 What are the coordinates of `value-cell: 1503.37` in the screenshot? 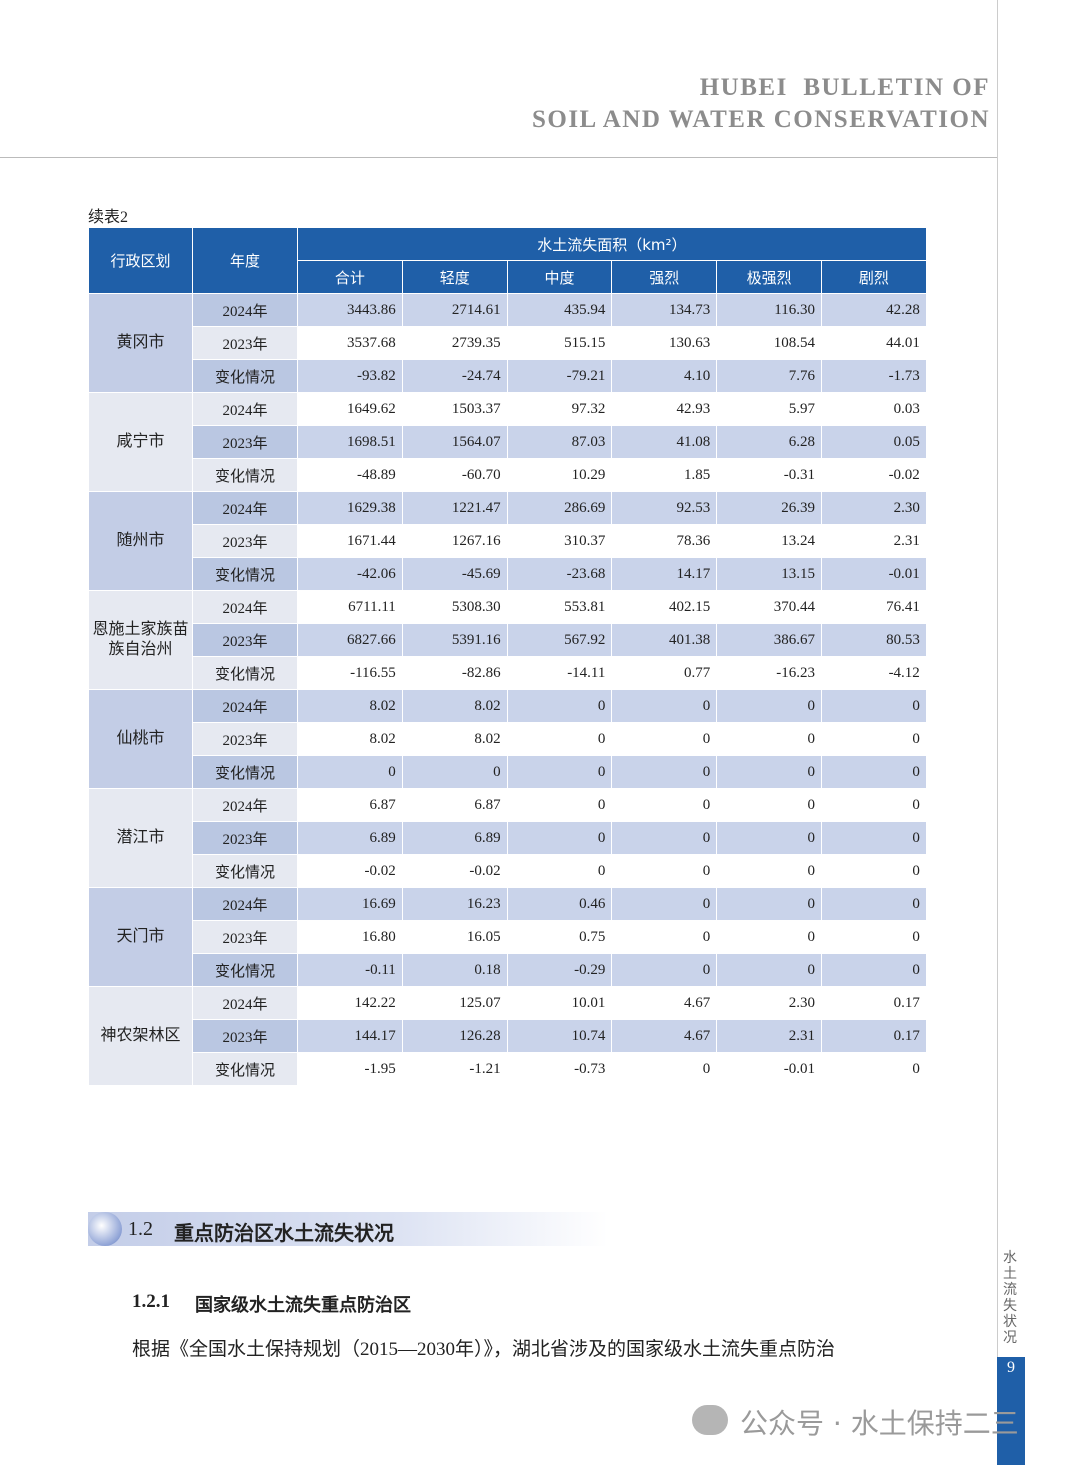 It's located at (454, 409).